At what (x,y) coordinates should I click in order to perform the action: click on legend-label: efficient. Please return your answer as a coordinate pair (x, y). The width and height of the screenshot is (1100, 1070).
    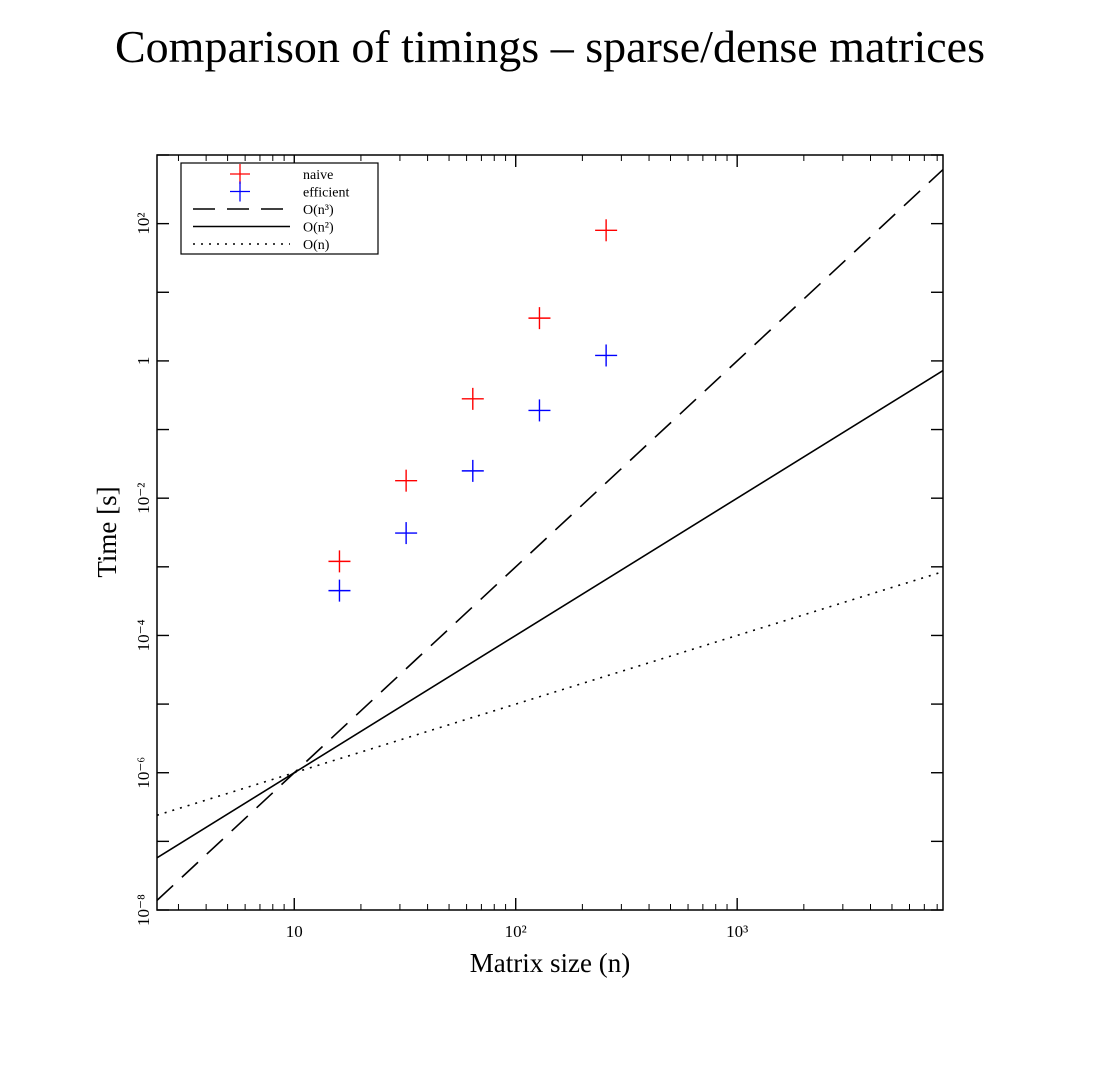
    Looking at the image, I should click on (326, 193).